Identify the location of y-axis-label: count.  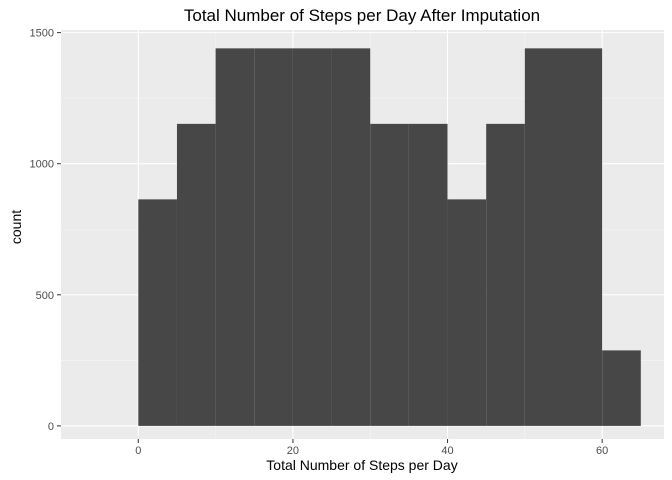
(16, 227).